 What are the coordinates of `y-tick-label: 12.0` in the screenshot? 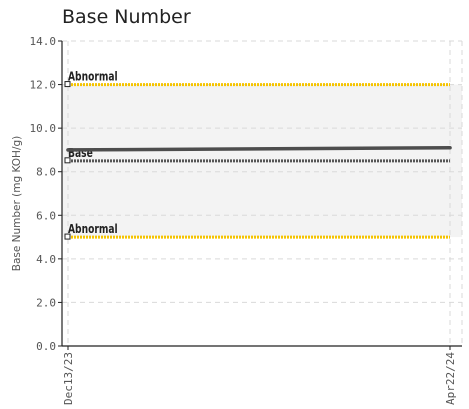 It's located at (43, 85).